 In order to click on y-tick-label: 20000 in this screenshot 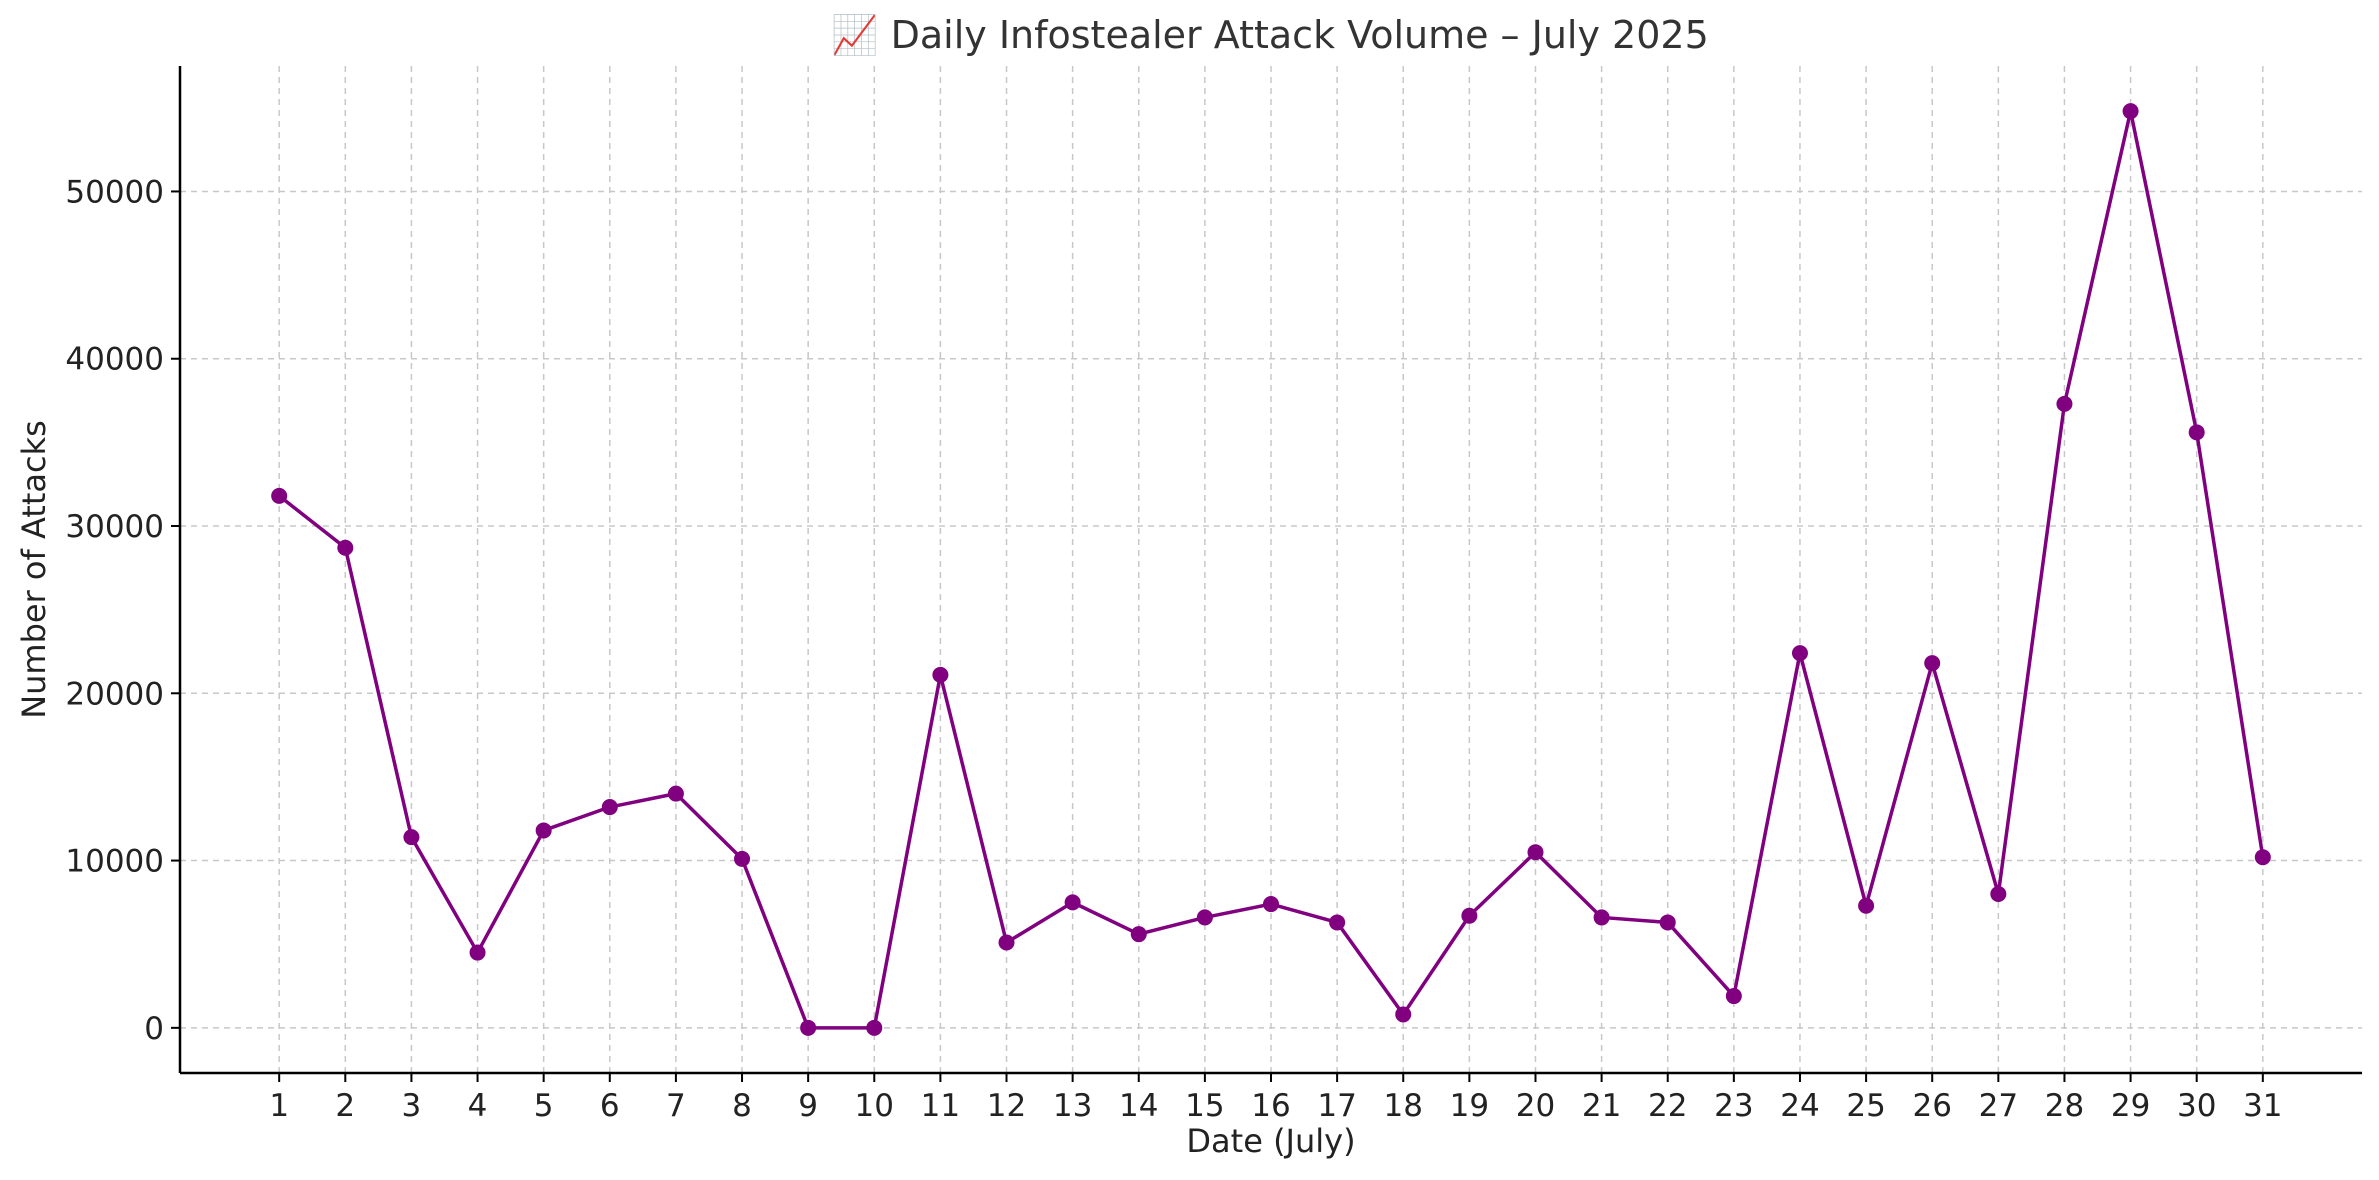, I will do `click(114, 694)`.